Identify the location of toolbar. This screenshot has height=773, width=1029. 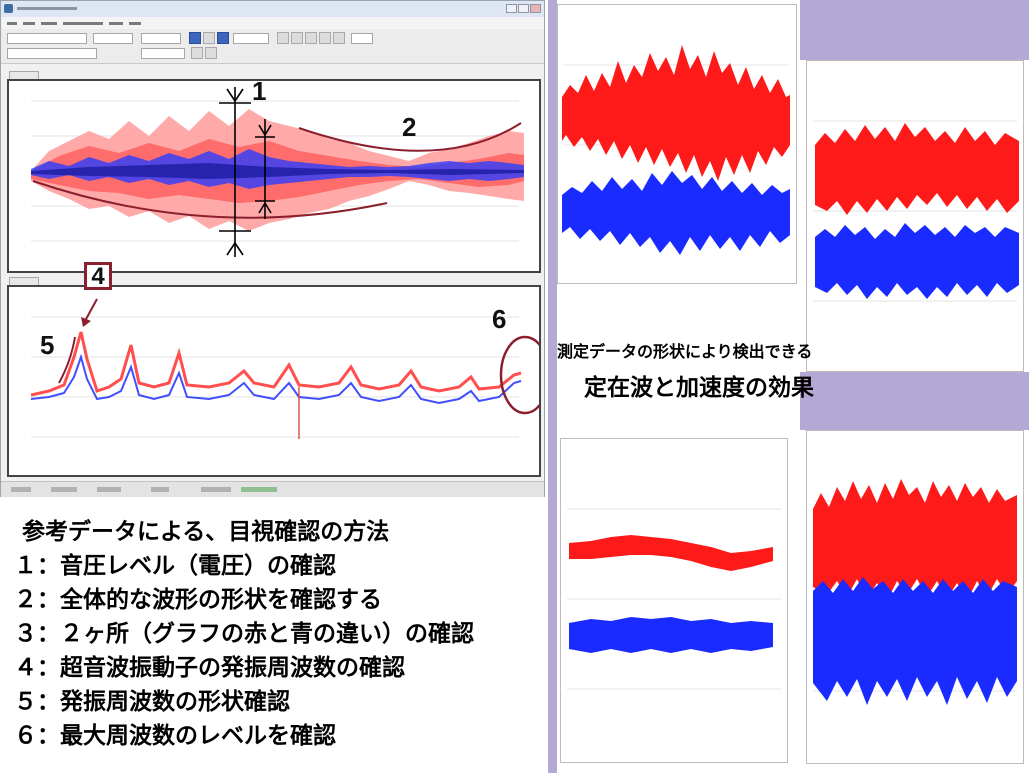
(272, 46).